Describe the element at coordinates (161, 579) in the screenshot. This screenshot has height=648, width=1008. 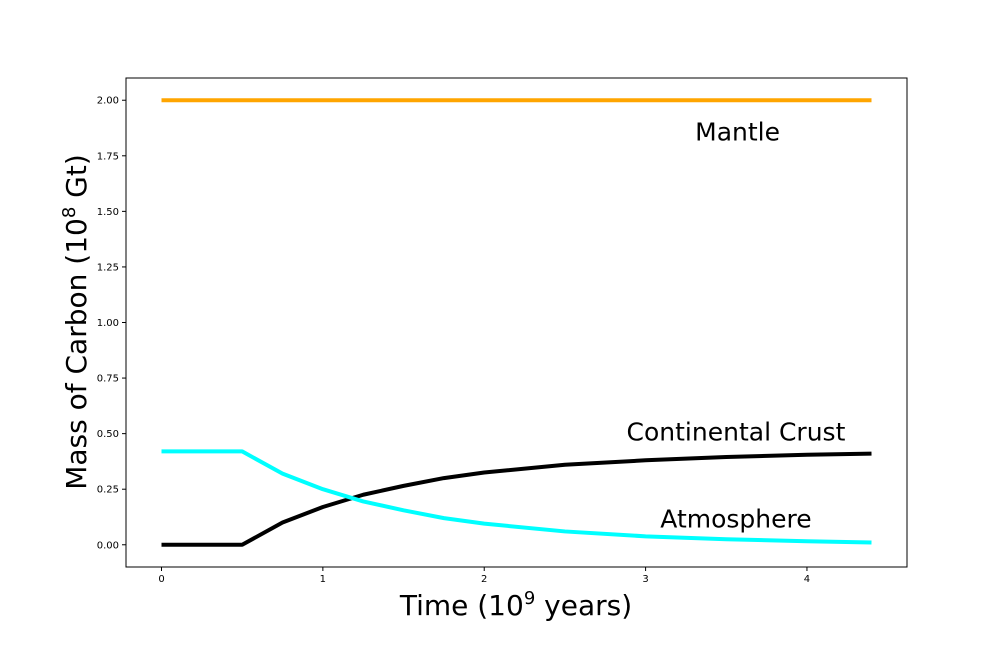
I see `x-tick-label: 0` at that location.